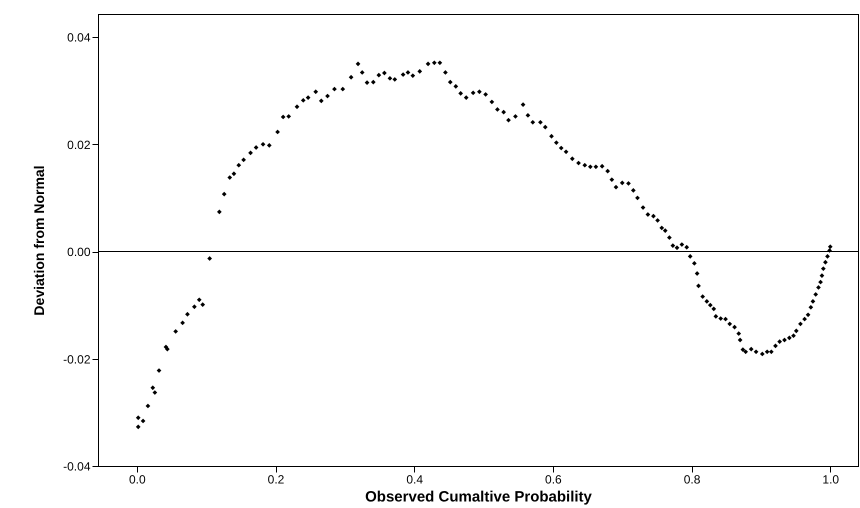  I want to click on y-tick-label: 0.02, so click(79, 145).